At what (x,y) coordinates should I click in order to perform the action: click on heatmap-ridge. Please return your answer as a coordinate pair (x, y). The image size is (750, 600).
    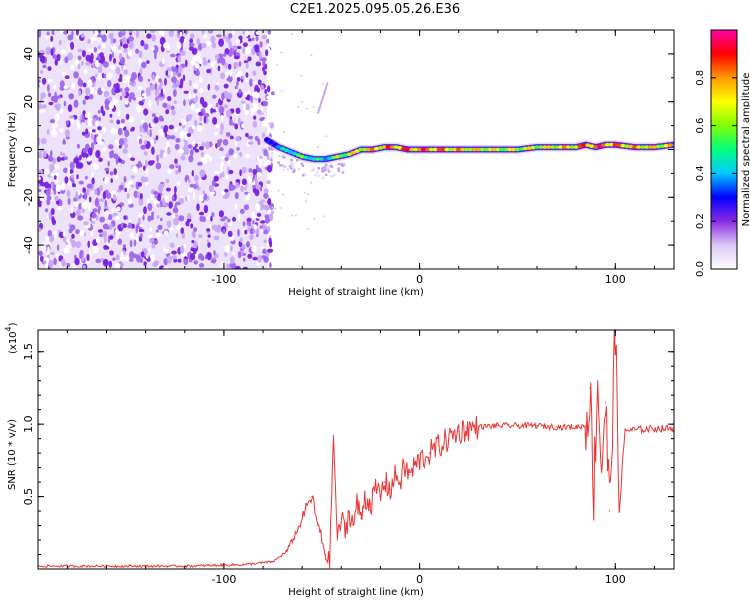
    Looking at the image, I should click on (468, 157).